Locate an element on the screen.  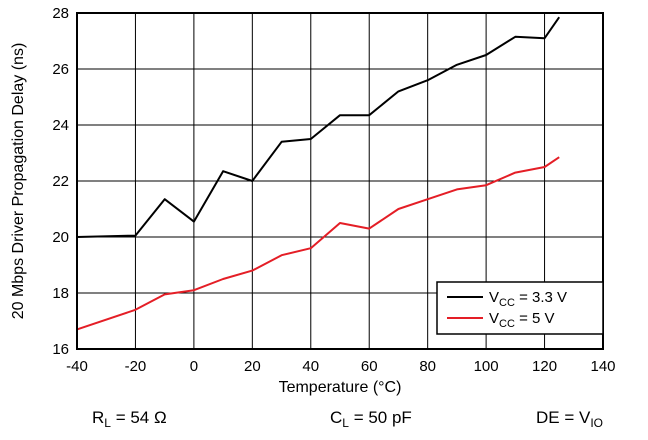
y-axis-label: 20 Mbps Driver Propagation Delay (ns) is located at coordinates (18, 181).